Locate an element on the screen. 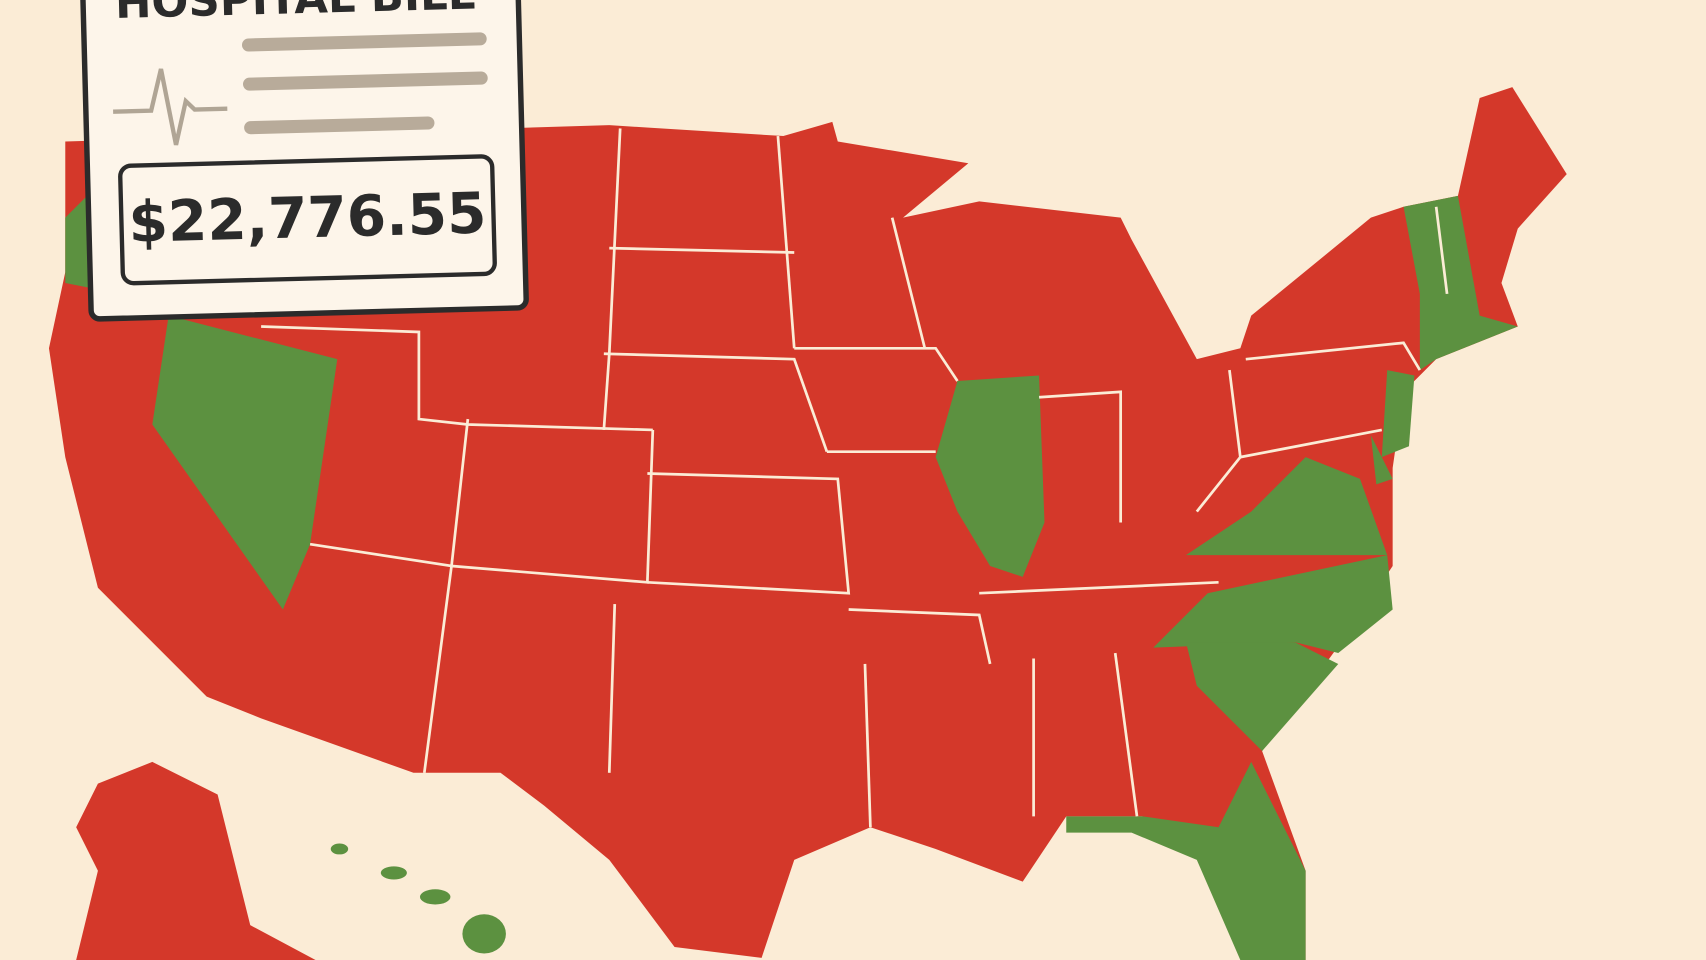 This screenshot has width=1706, height=960. illinois is located at coordinates (990, 476).